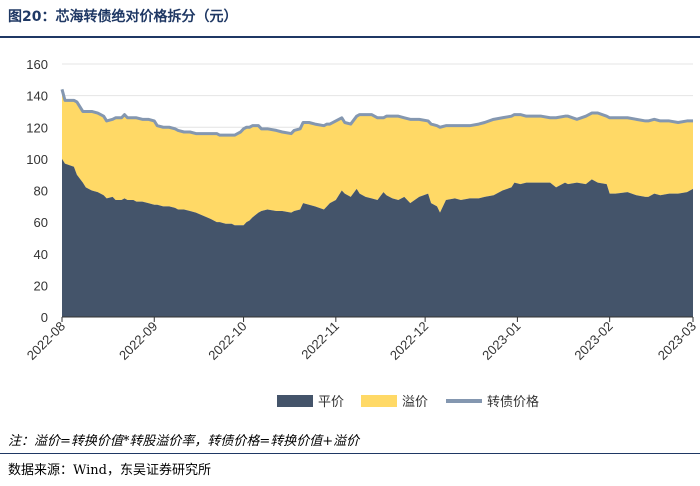  What do you see at coordinates (227, 341) in the screenshot?
I see `x-tick-label: 2022-10` at bounding box center [227, 341].